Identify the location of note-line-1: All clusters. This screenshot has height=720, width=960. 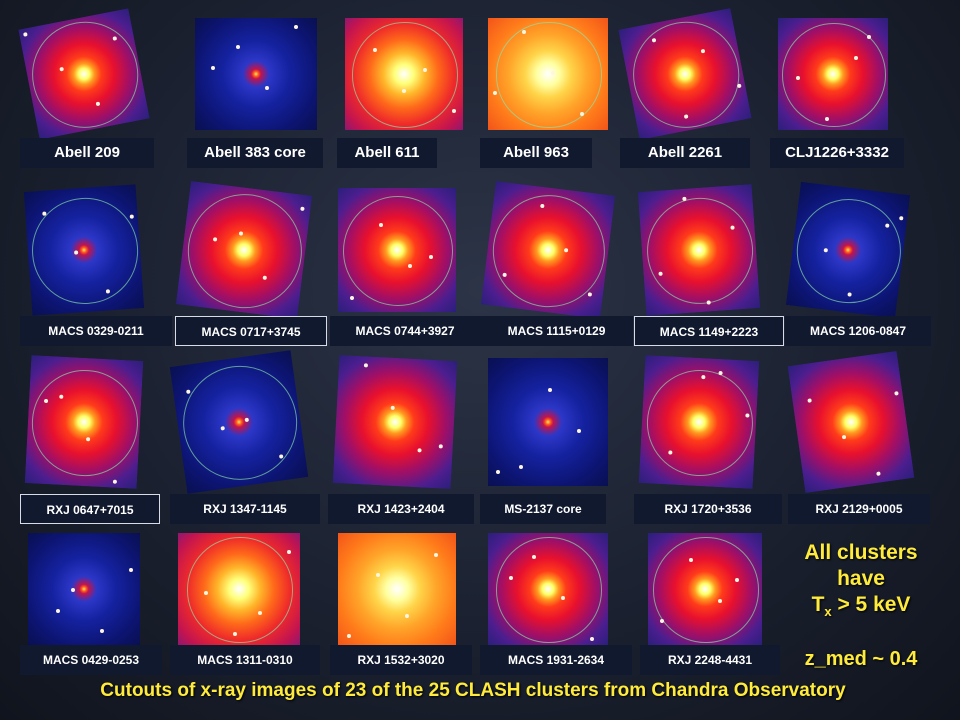
(861, 552).